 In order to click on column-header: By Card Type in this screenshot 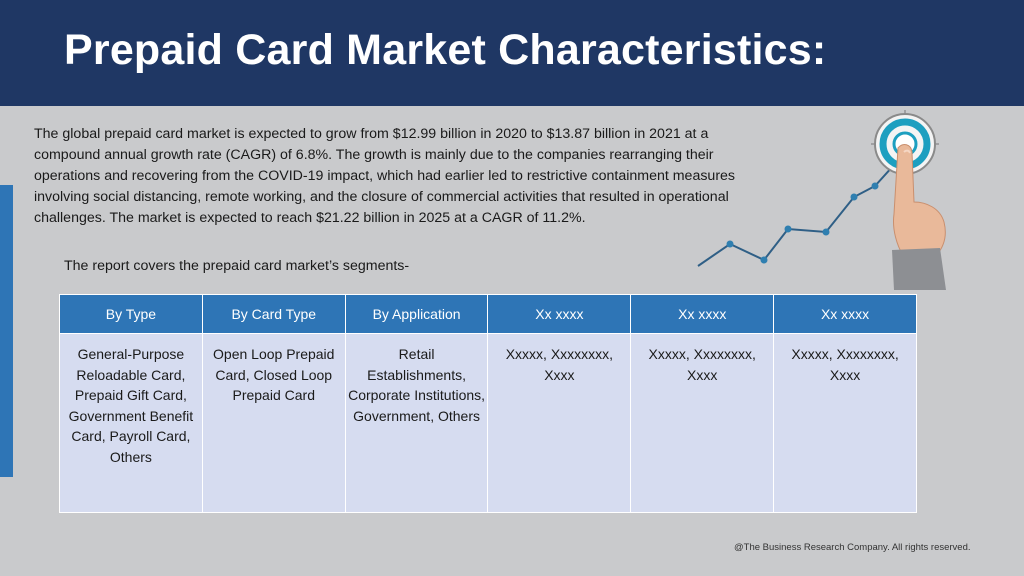, I will do `click(273, 314)`.